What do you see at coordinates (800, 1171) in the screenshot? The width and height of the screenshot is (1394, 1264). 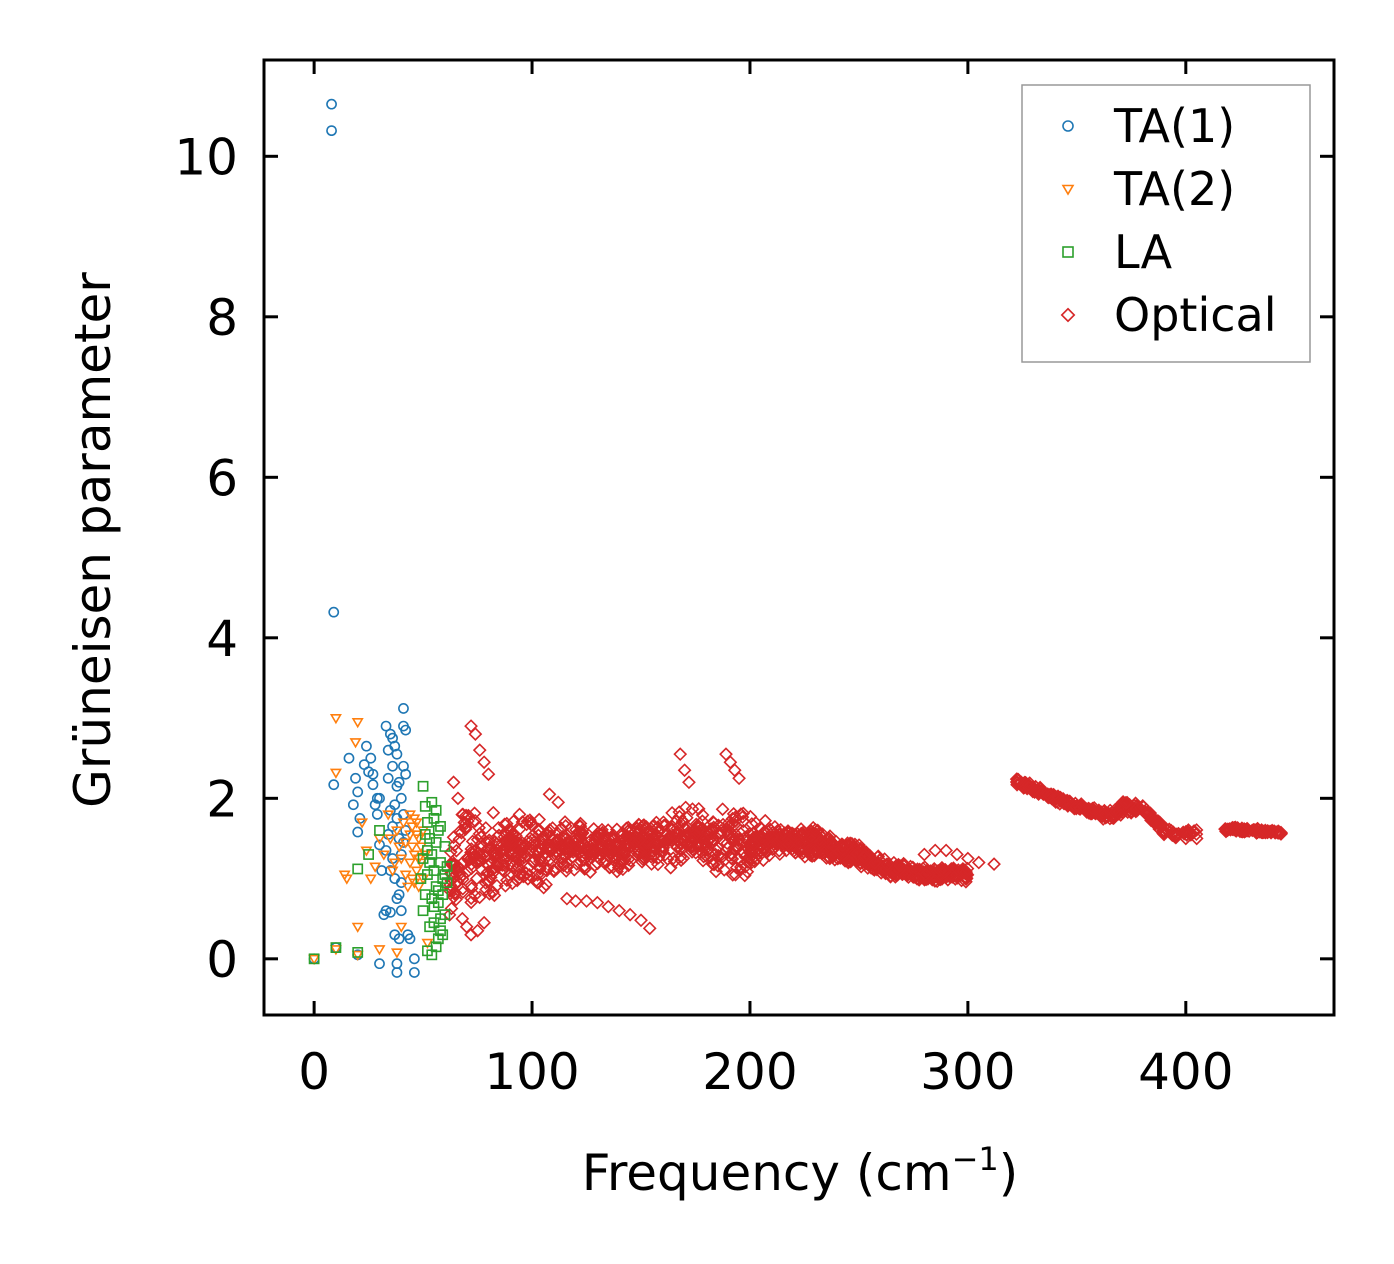 I see `x-axis-title: Frequency (cm−1)` at bounding box center [800, 1171].